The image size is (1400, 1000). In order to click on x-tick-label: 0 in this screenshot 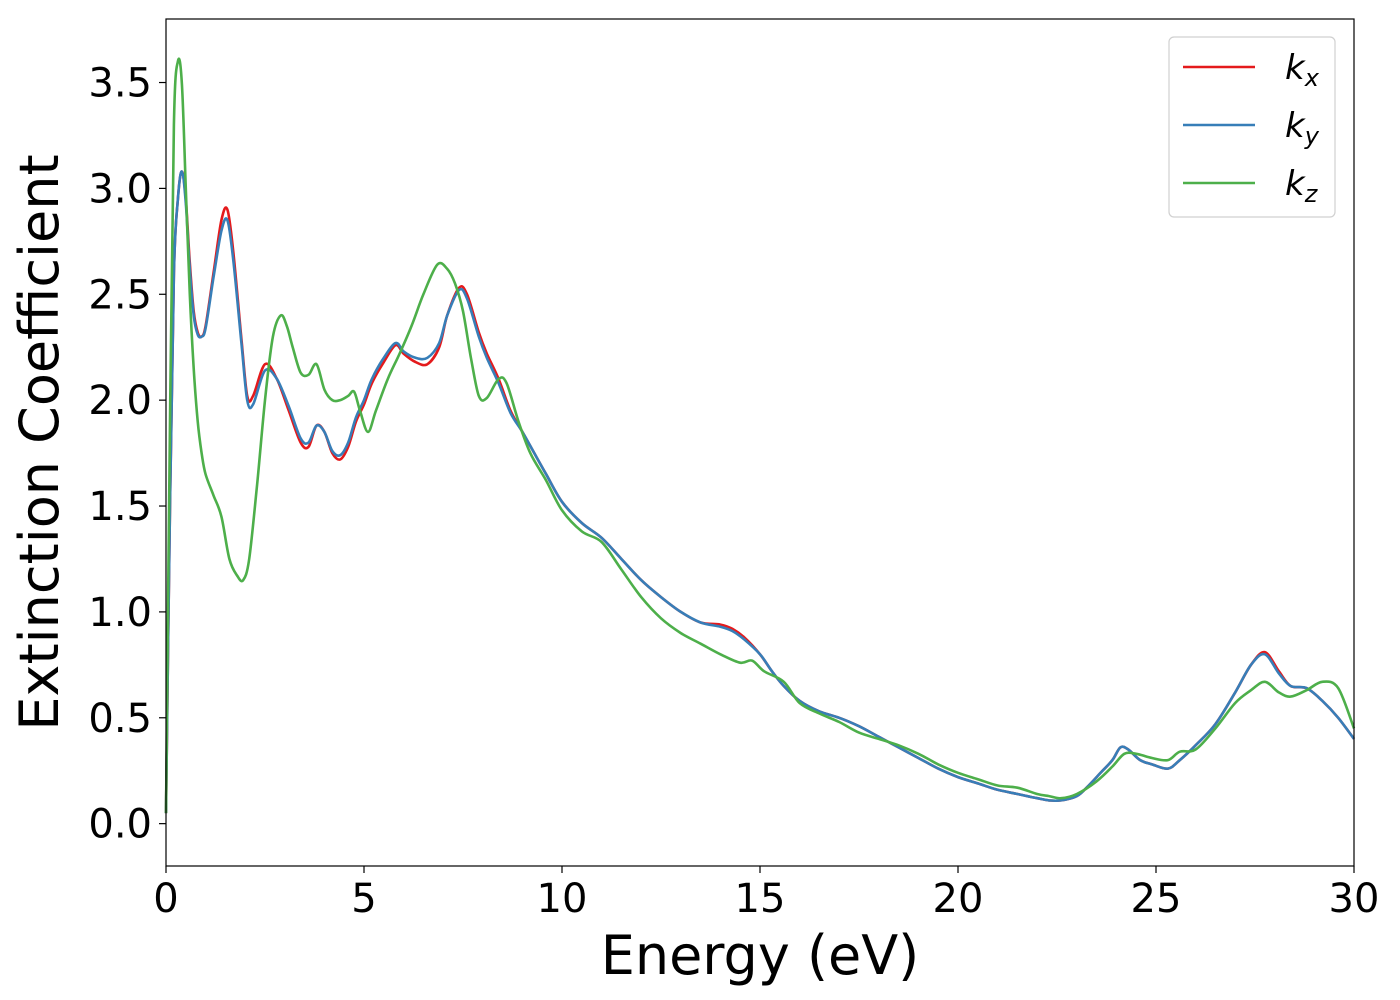, I will do `click(165, 899)`.